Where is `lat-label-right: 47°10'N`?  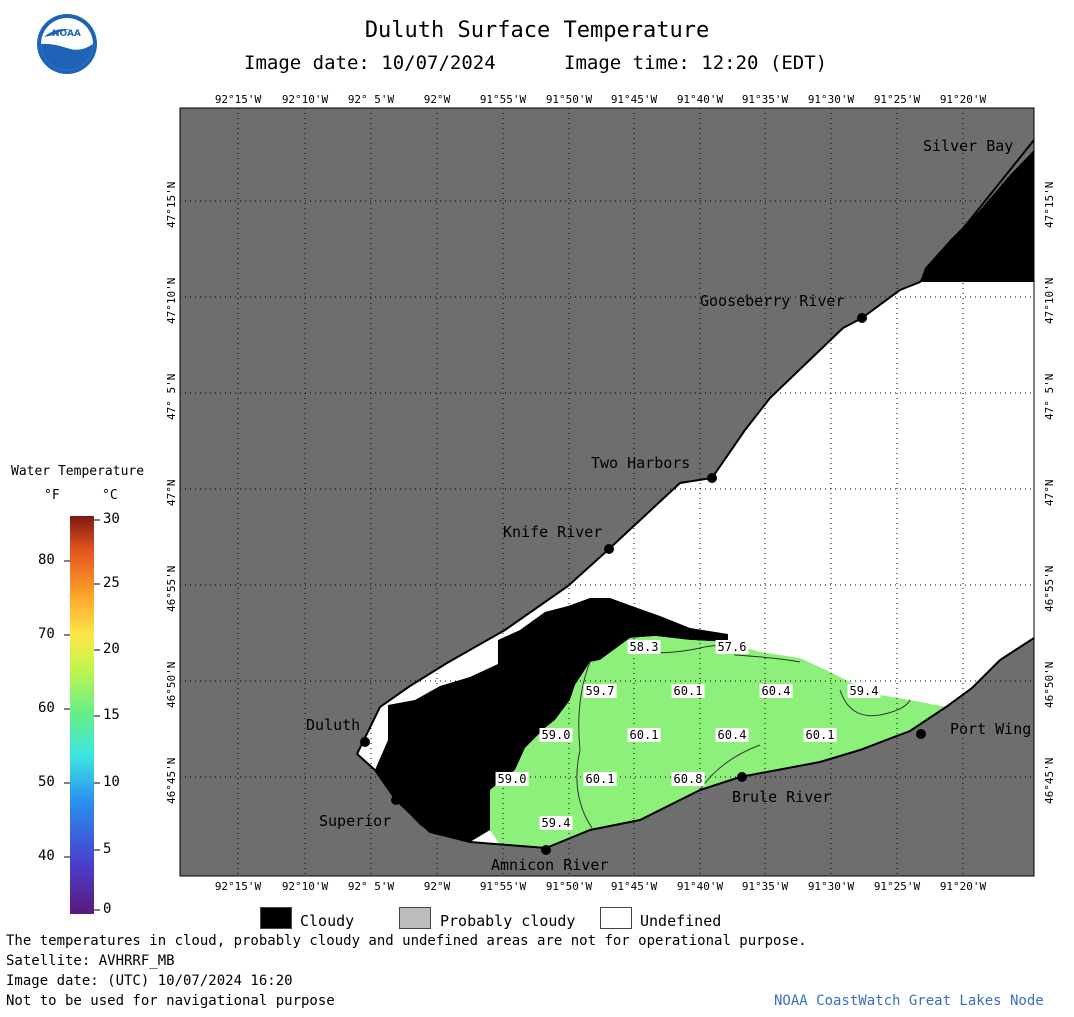
lat-label-right: 47°10'N is located at coordinates (1049, 300).